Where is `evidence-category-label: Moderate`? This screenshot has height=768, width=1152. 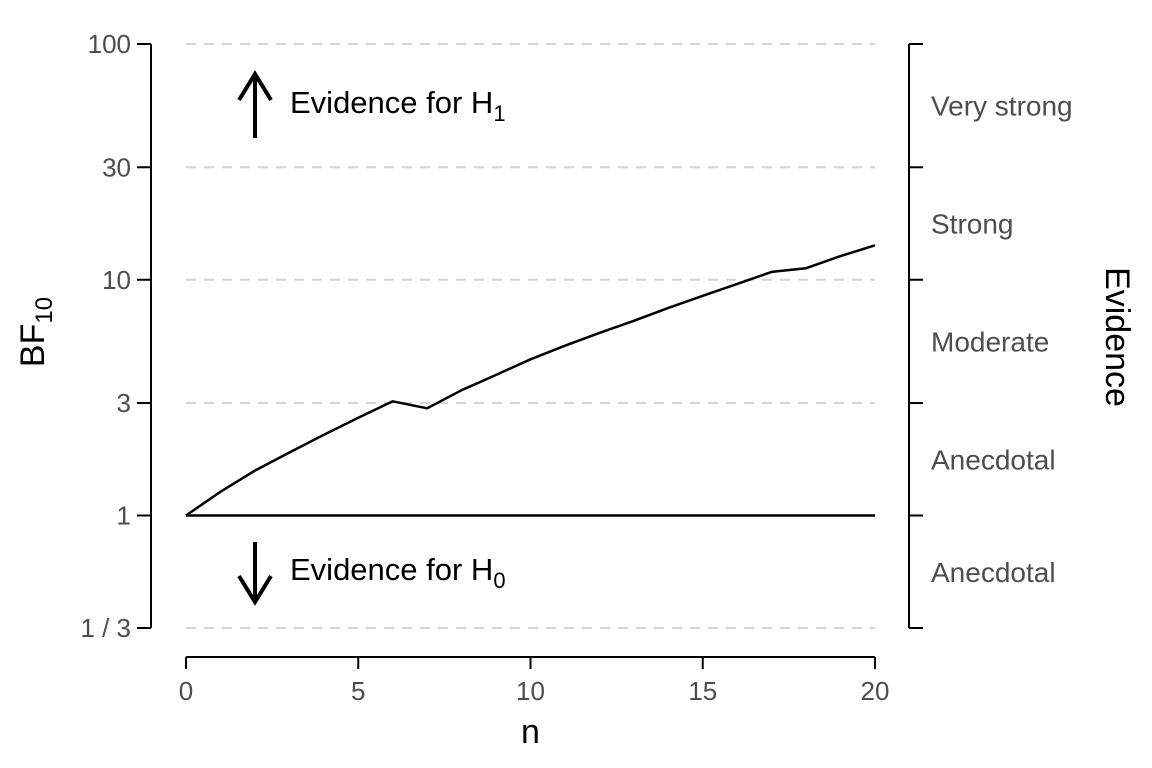 evidence-category-label: Moderate is located at coordinates (990, 341).